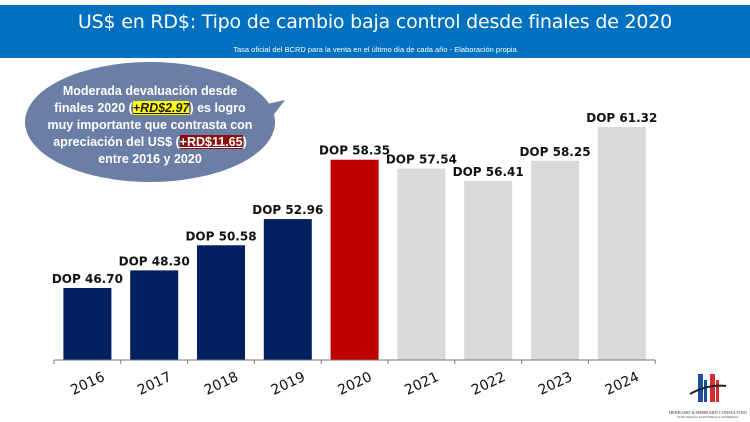 The height and width of the screenshot is (422, 750). Describe the element at coordinates (708, 412) in the screenshot. I see `logo-name: HEBRARD & HEBRARD CONSULTING` at that location.